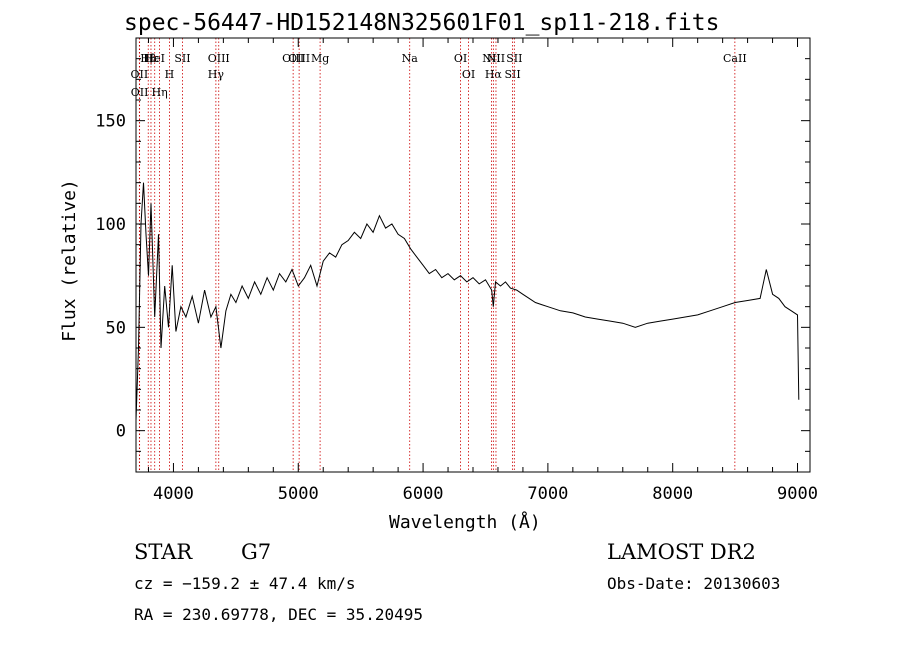  Describe the element at coordinates (256, 552) in the screenshot. I see `subclass-label: G7` at that location.